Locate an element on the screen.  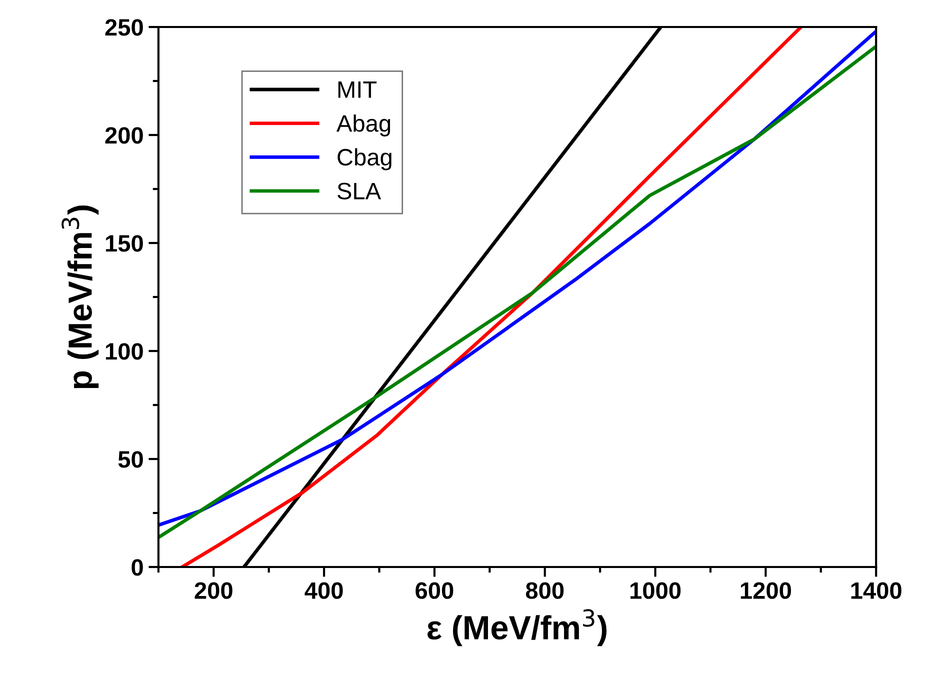
x-tick-label: 400 is located at coordinates (323, 590).